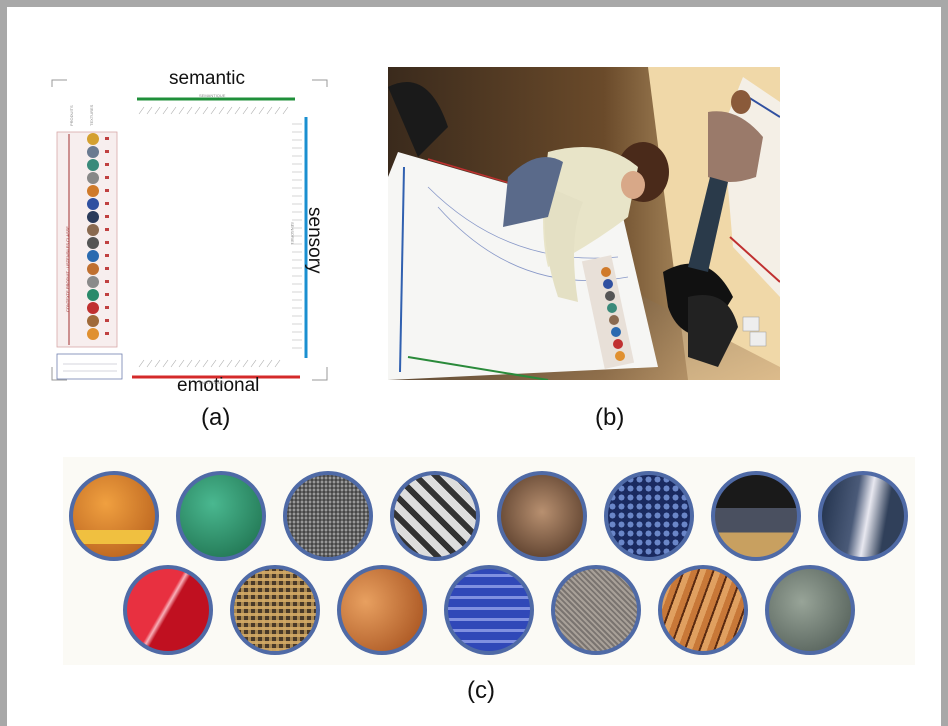 The height and width of the screenshot is (726, 948). I want to click on texture-circle-cork, so click(382, 610).